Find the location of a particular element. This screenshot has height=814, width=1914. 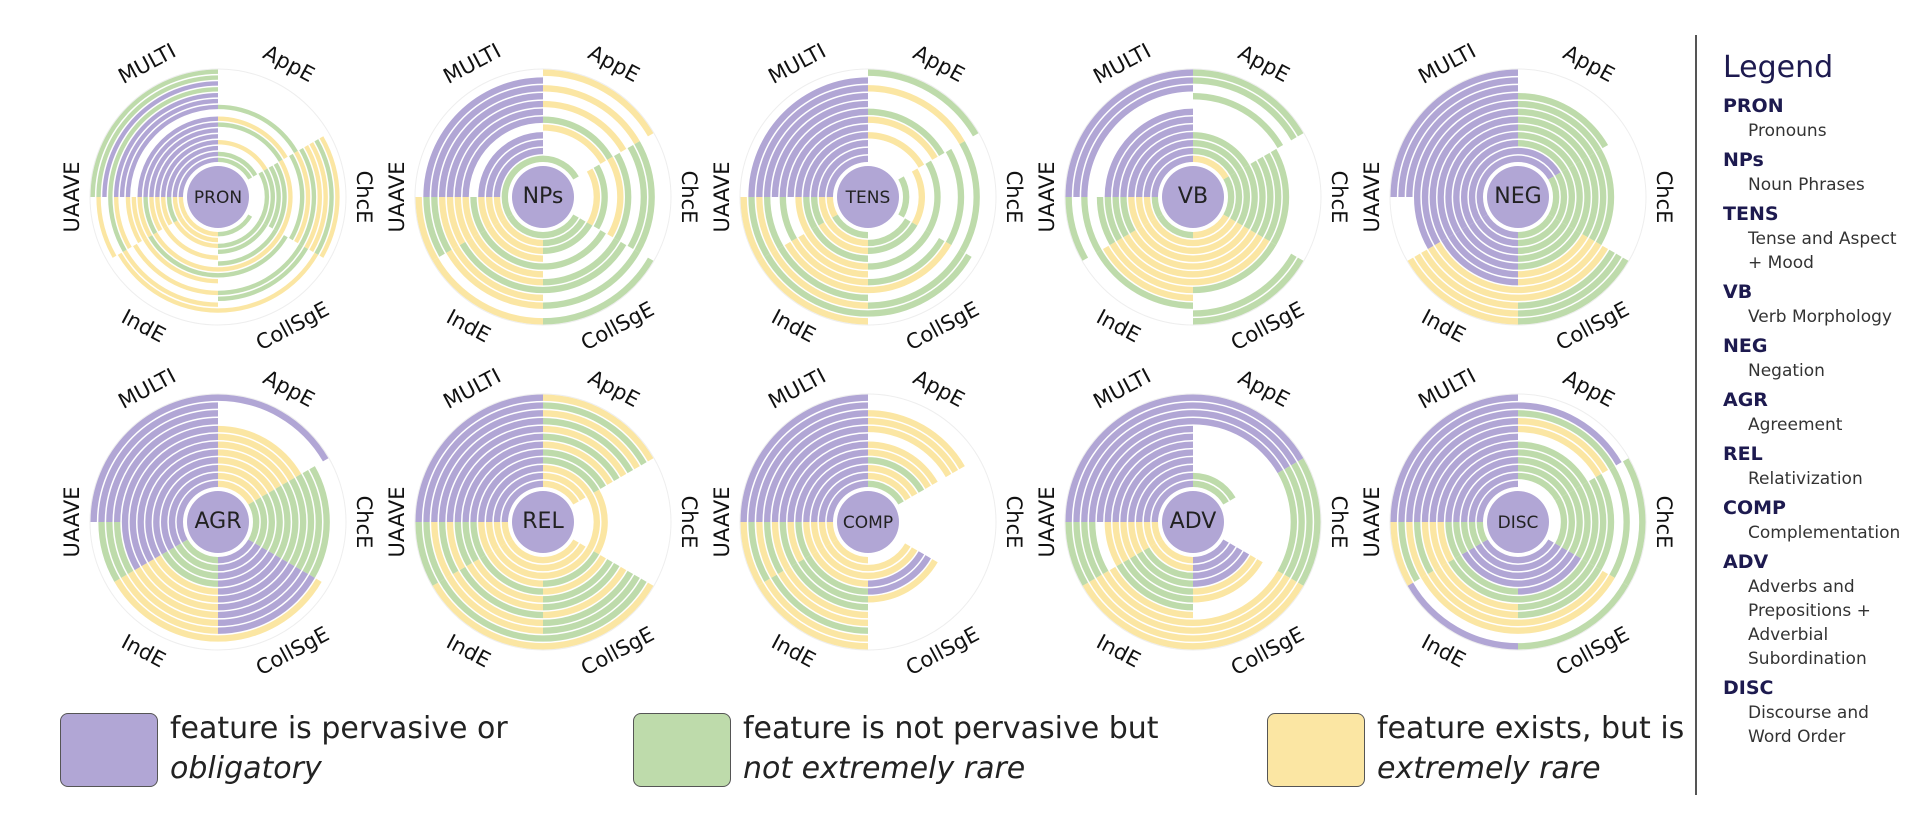

swatch-not-rare is located at coordinates (682, 750).